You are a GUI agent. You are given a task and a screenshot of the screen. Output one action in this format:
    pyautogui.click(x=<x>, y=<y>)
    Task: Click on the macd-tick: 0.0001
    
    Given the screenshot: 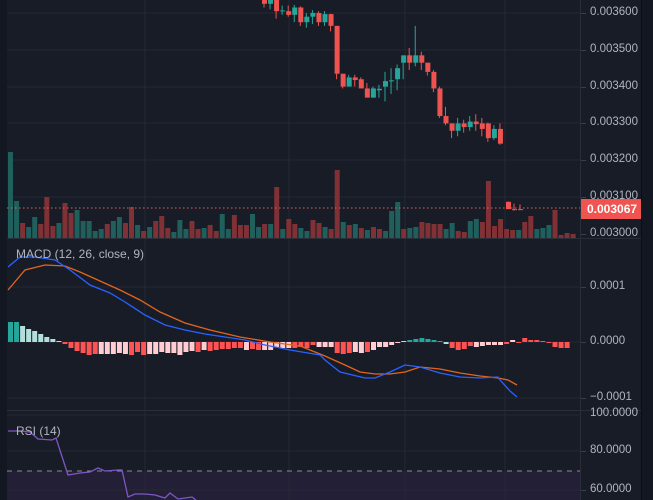 What is the action you would take?
    pyautogui.click(x=608, y=286)
    